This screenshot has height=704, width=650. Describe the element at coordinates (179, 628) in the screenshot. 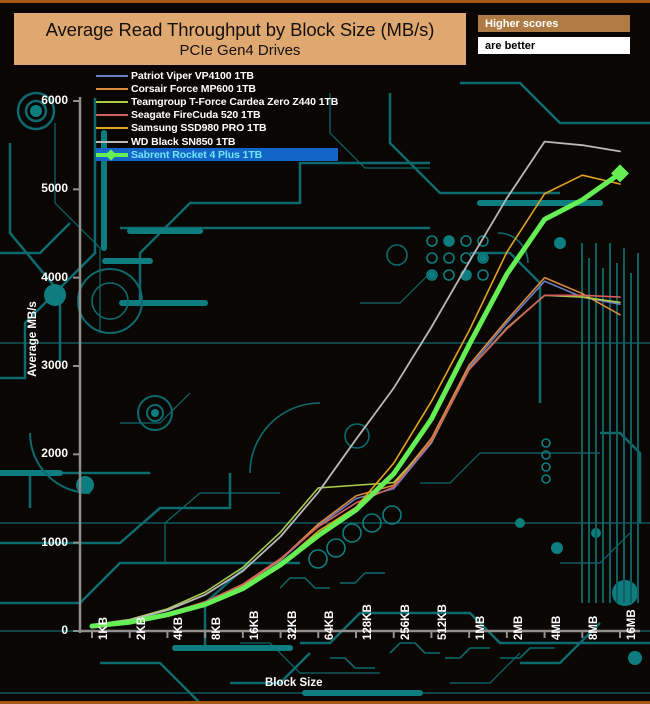

I see `x-tick-label: 4KB` at that location.